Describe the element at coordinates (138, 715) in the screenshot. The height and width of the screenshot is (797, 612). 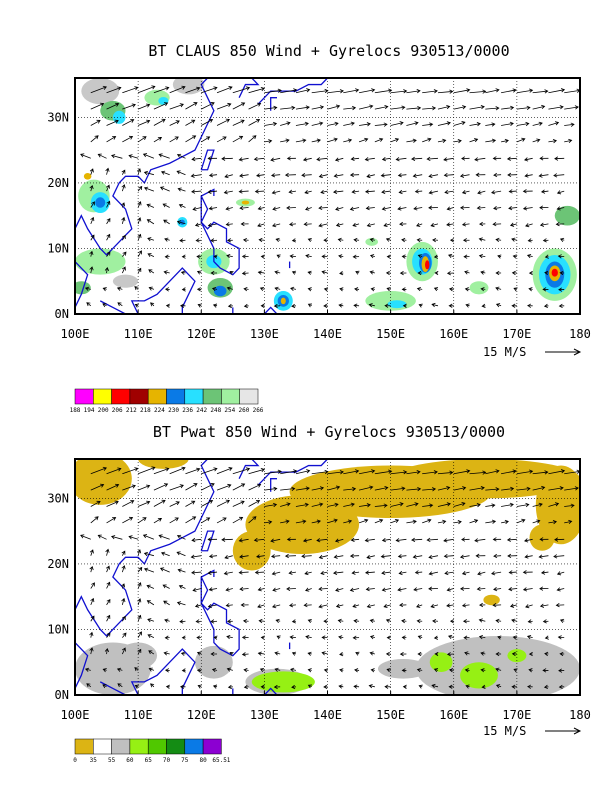
I see `x-tick-label: 110E` at that location.